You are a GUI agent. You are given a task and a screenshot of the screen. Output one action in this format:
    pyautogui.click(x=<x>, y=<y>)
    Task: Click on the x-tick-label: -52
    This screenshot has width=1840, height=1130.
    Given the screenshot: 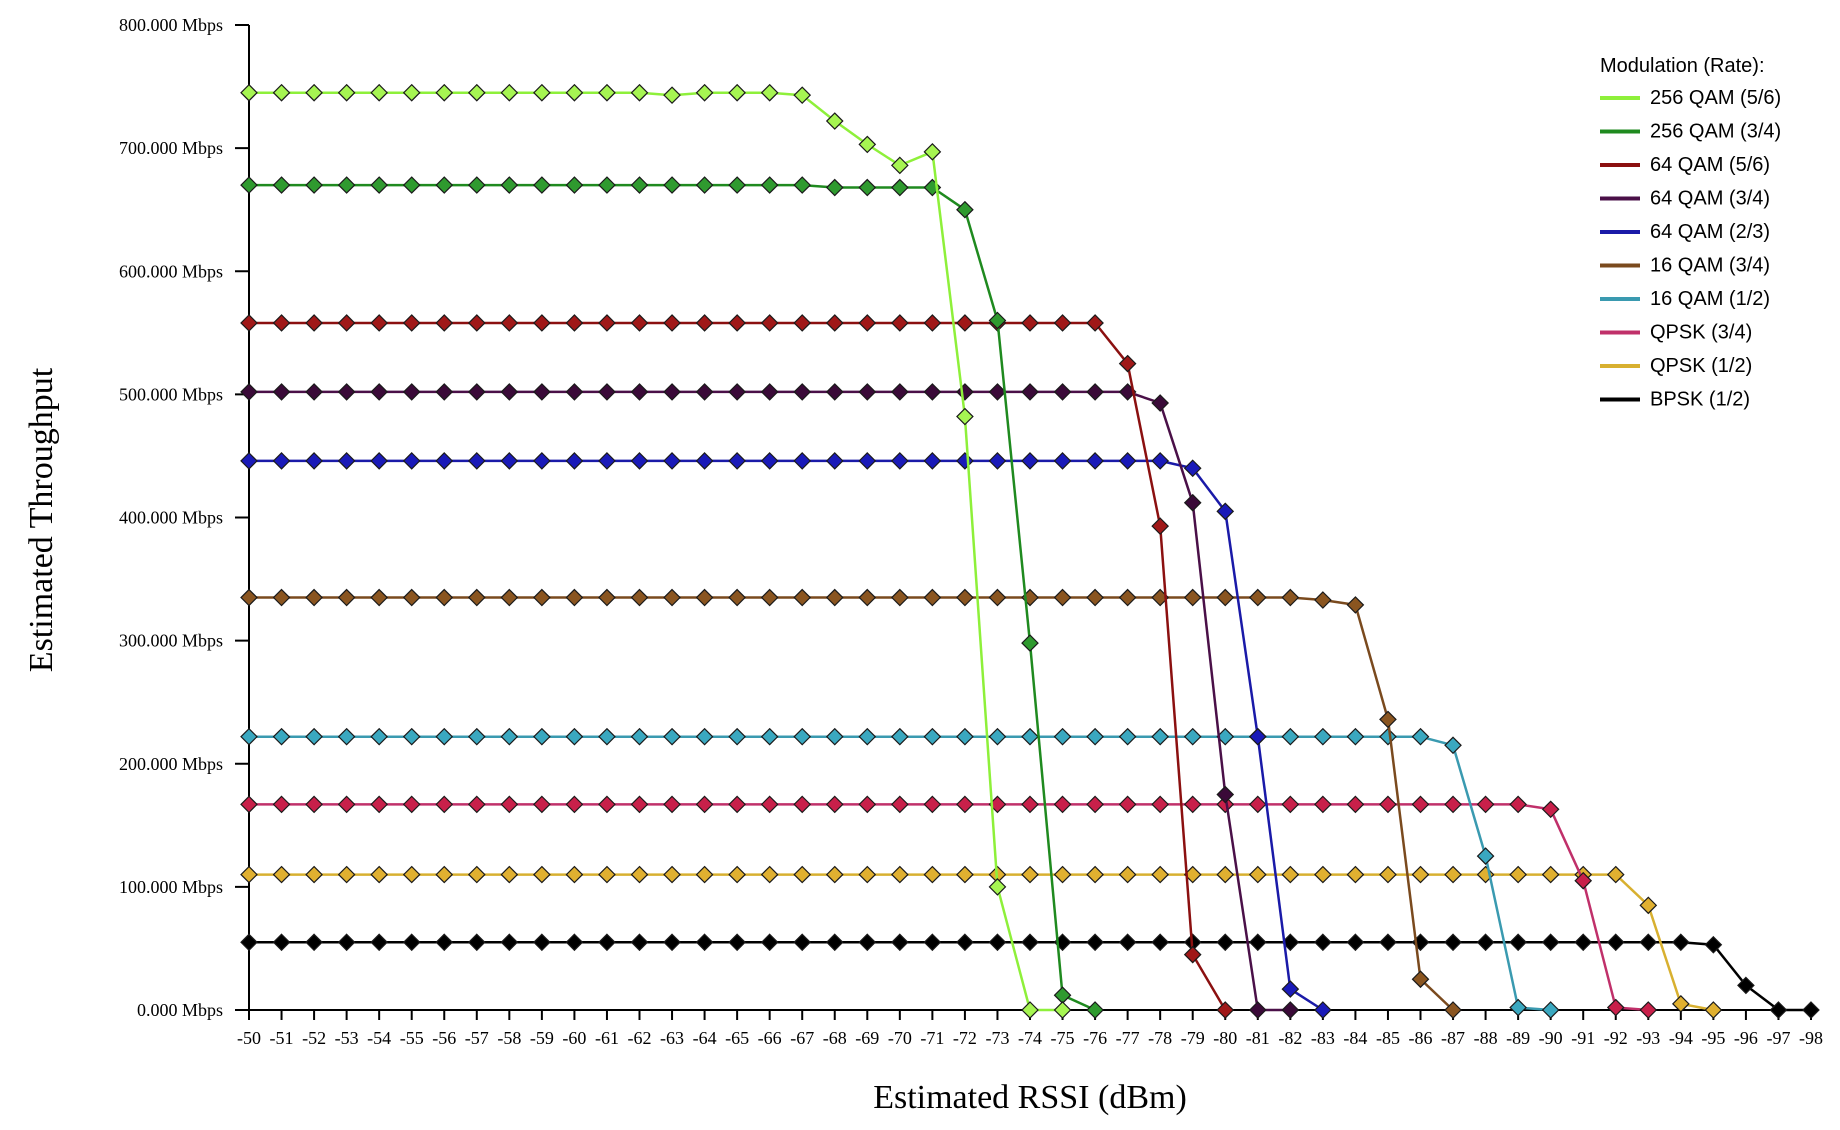 What is the action you would take?
    pyautogui.click(x=314, y=1038)
    